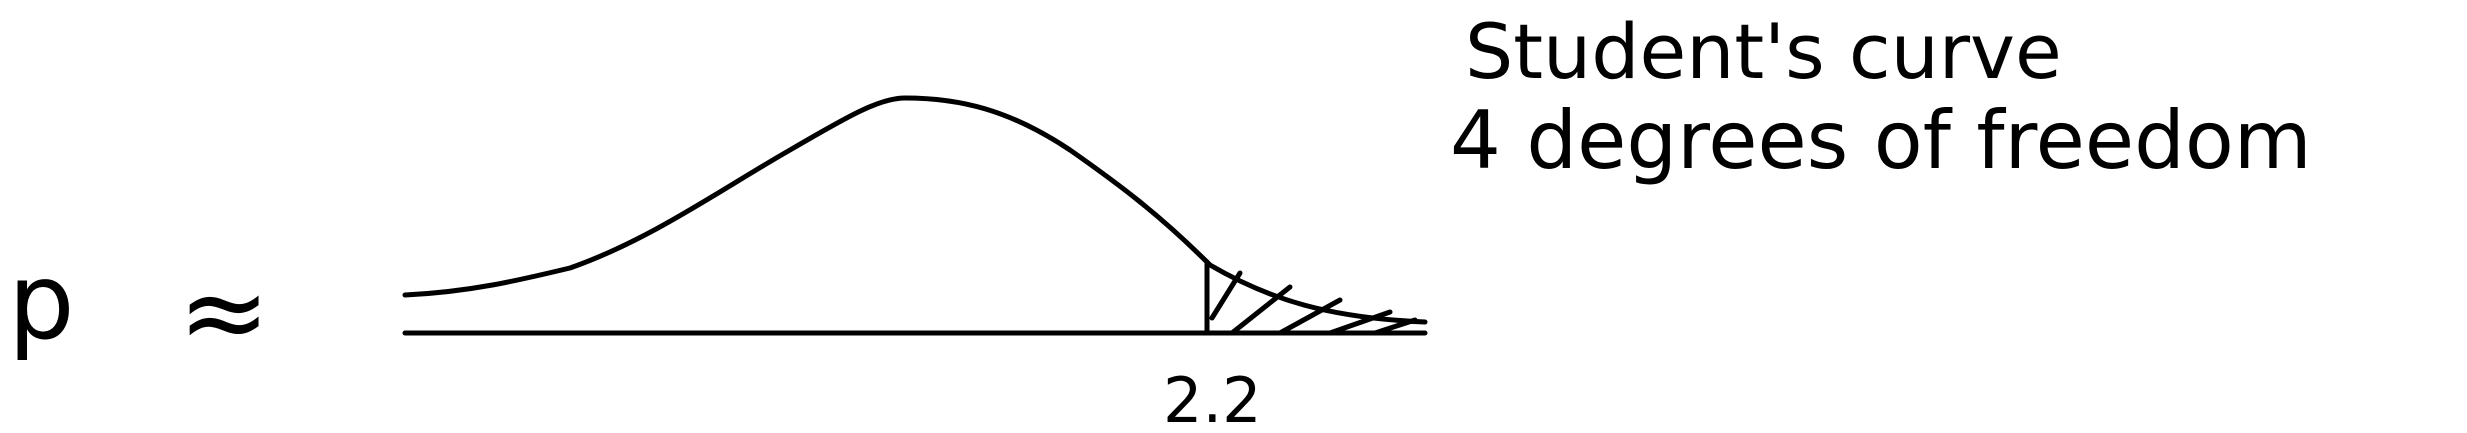 The width and height of the screenshot is (2467, 433). What do you see at coordinates (41, 302) in the screenshot?
I see `p-symbol: p` at bounding box center [41, 302].